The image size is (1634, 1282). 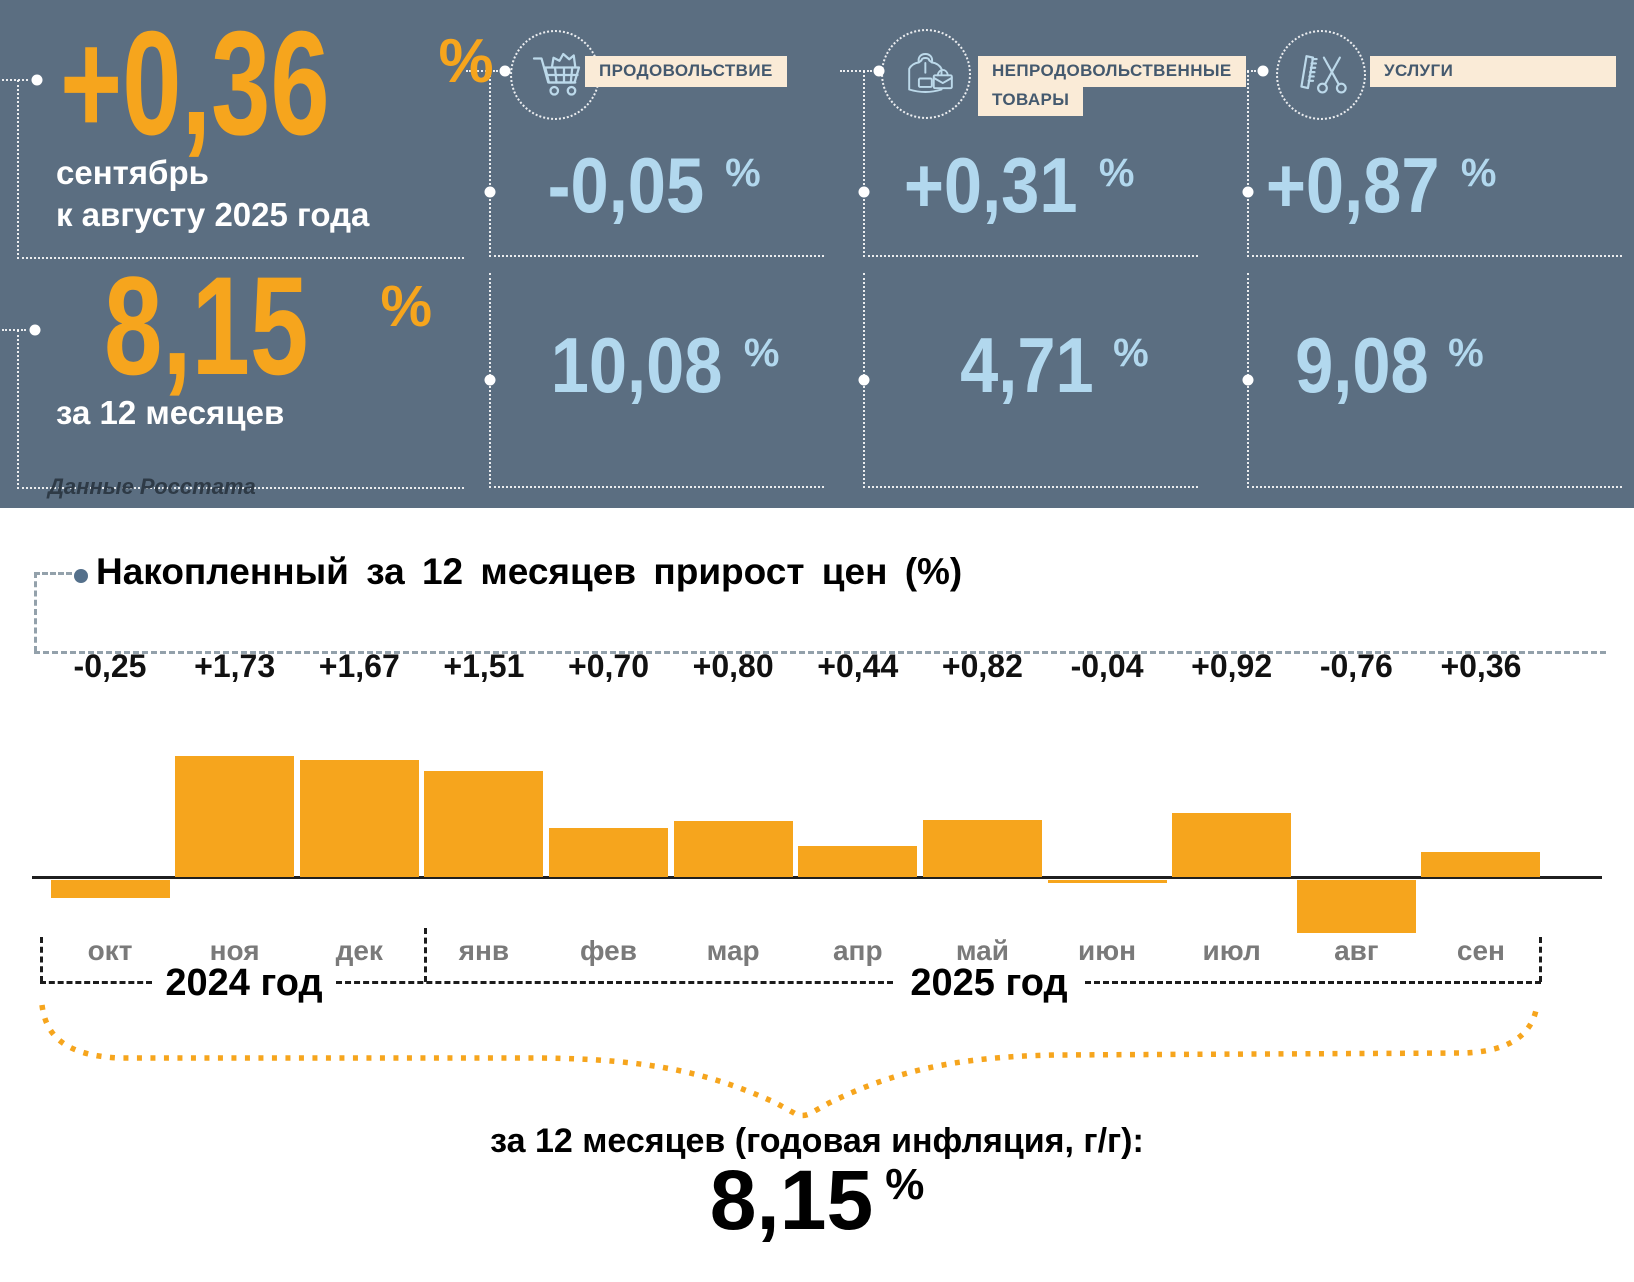 I want to click on month-label: ноя, so click(x=234, y=950).